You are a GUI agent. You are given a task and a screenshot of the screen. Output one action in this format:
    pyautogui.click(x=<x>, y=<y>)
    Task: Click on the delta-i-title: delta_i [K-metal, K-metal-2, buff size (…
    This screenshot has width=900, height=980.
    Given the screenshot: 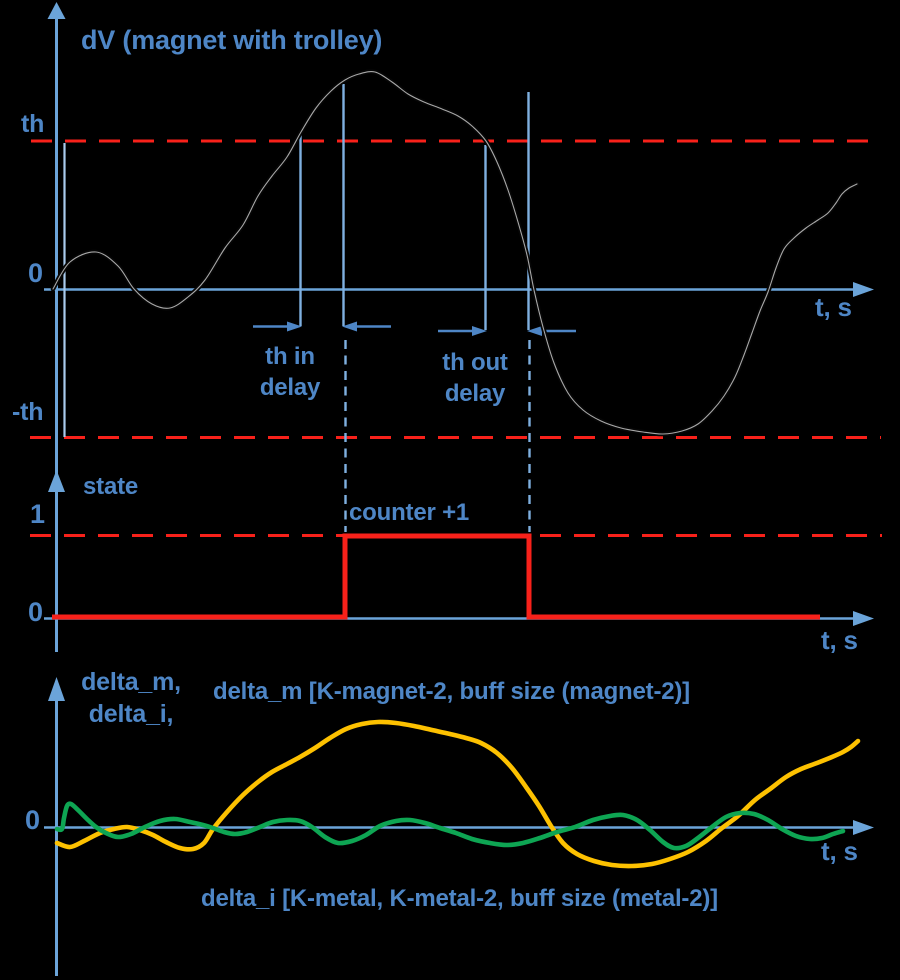 What is the action you would take?
    pyautogui.click(x=459, y=898)
    